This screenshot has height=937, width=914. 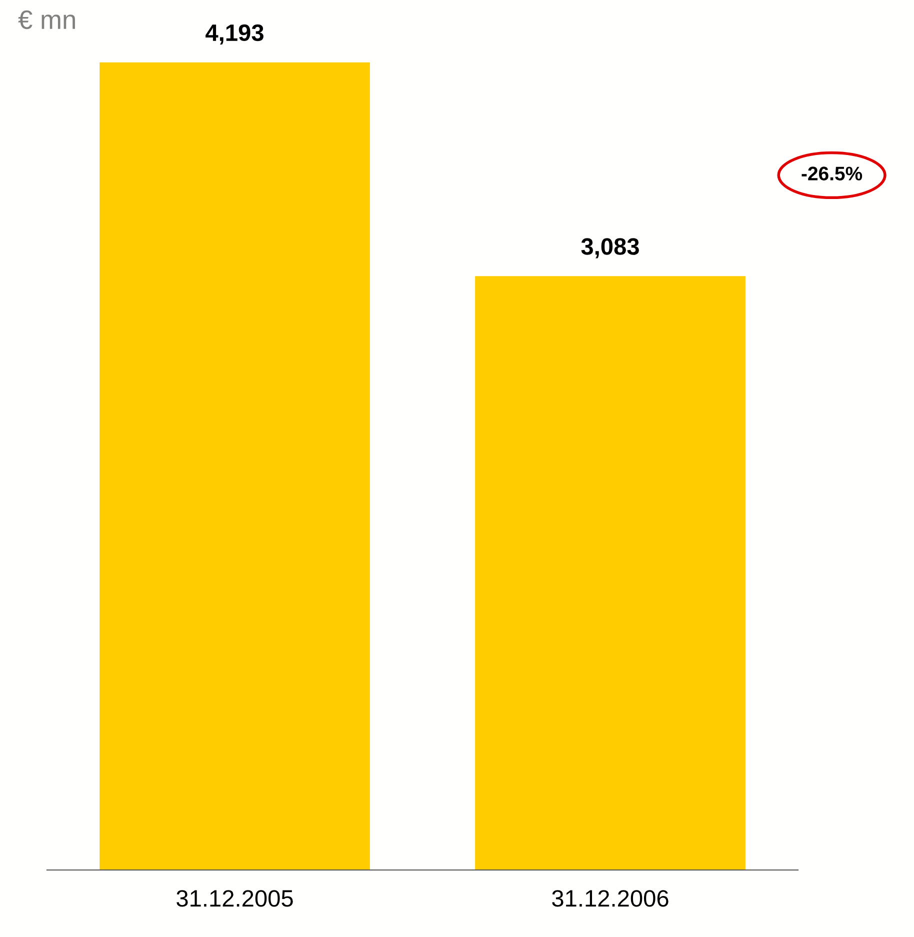 I want to click on x-tick-label: 31.12.2005, so click(x=234, y=898).